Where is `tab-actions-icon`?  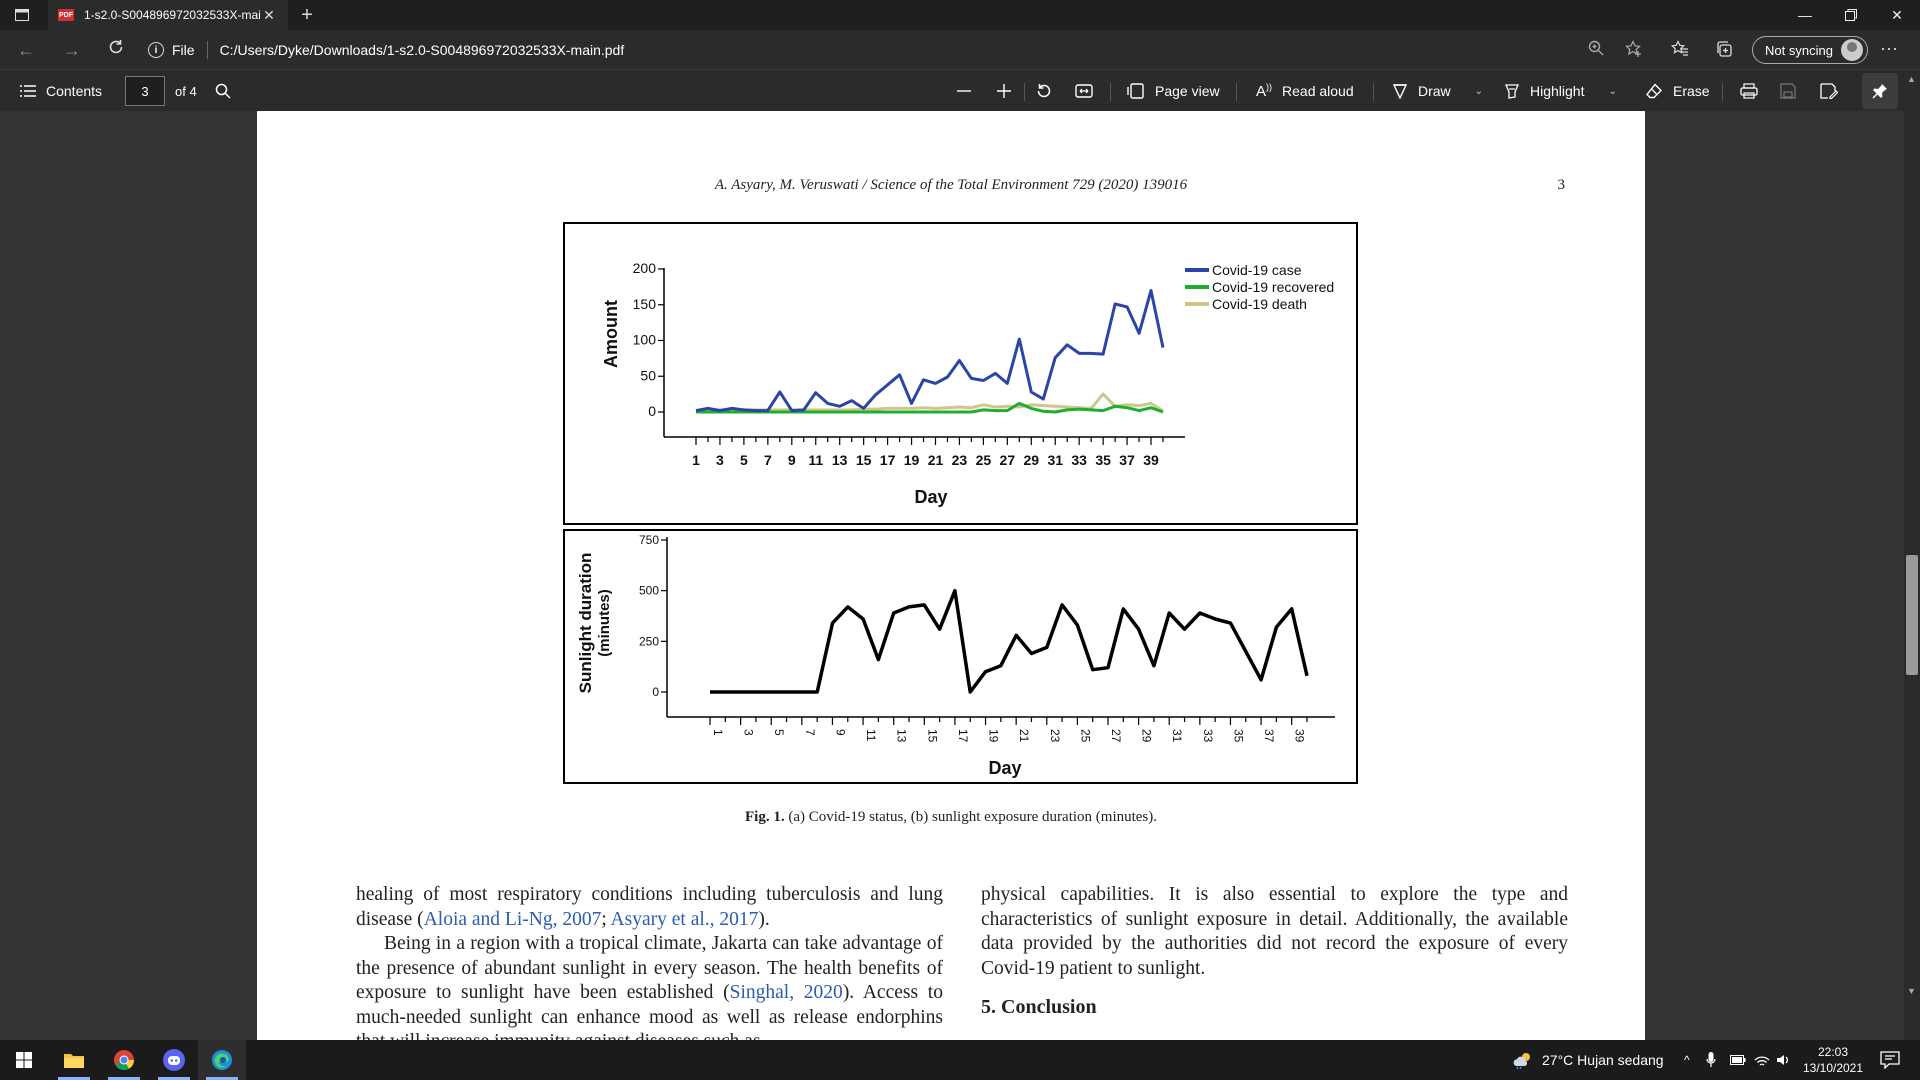 tab-actions-icon is located at coordinates (22, 15).